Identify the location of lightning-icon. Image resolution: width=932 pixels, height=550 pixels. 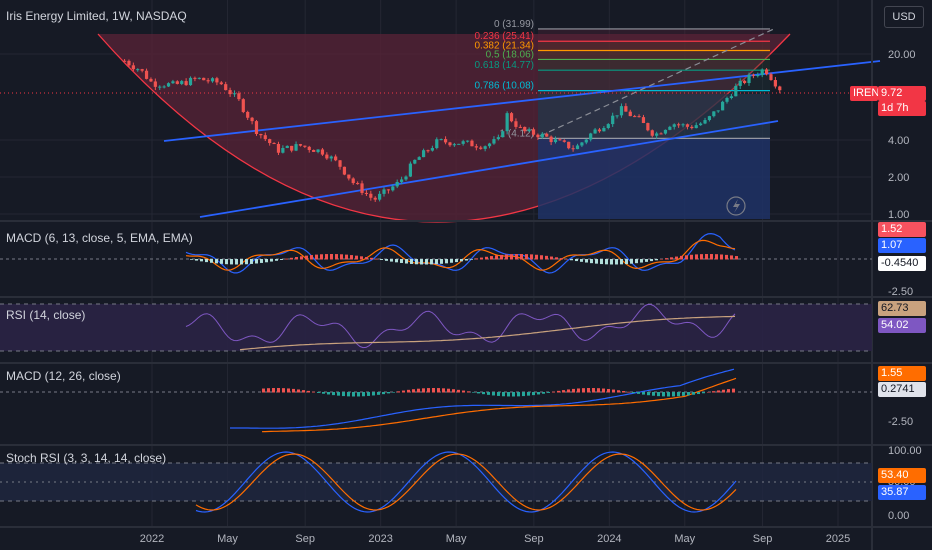
(736, 206).